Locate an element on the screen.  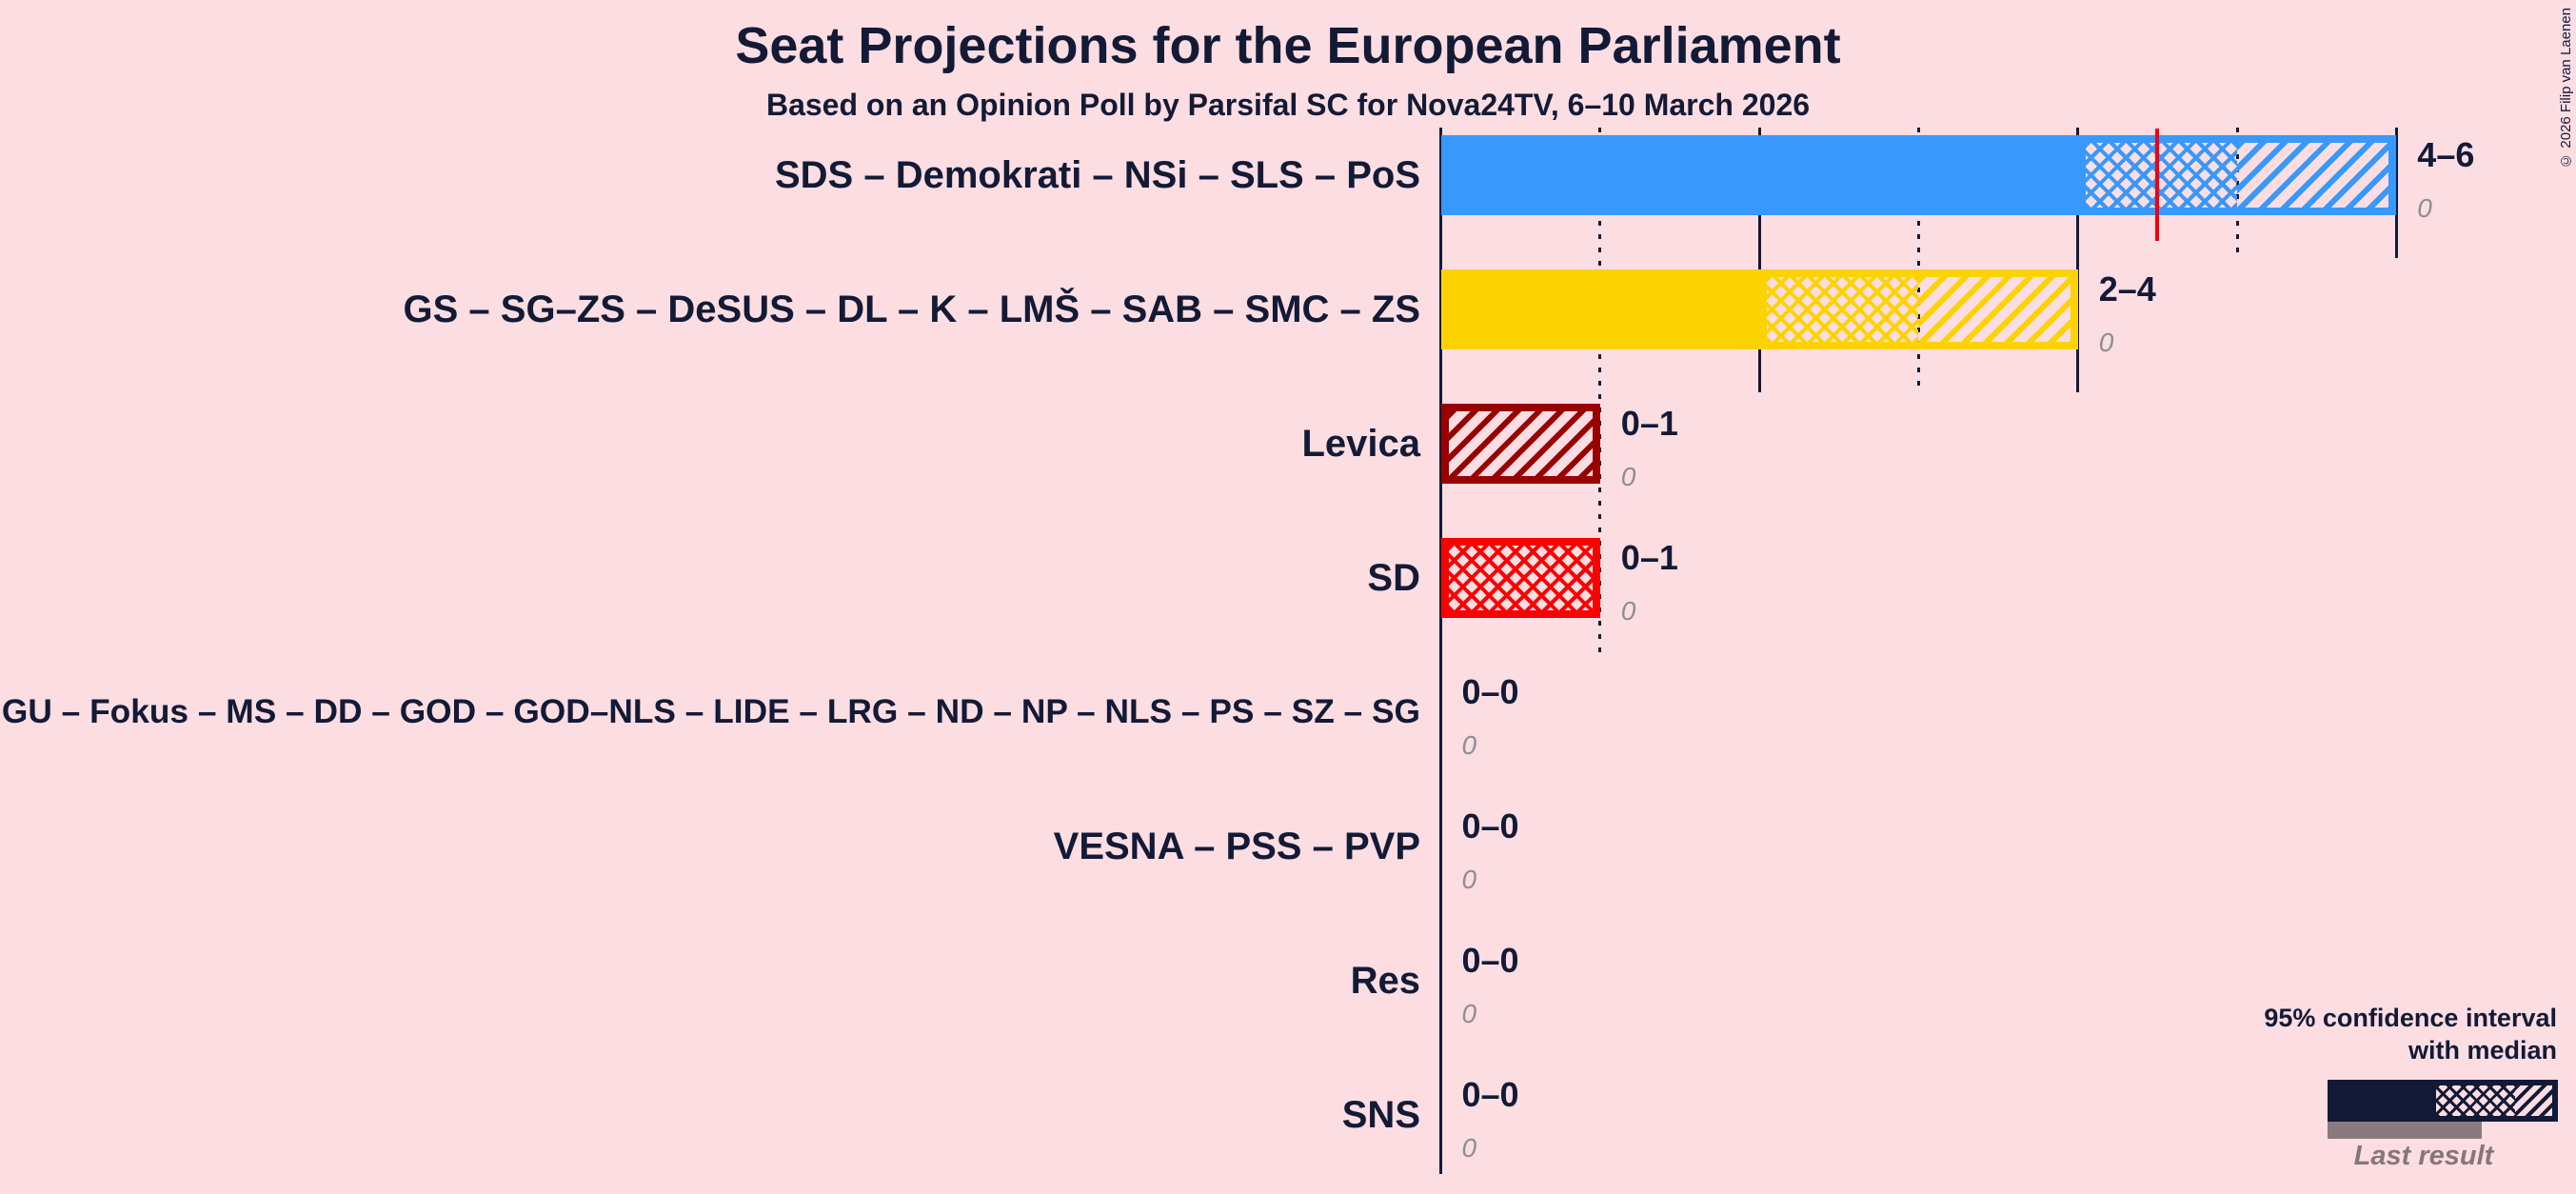
legend-last-result-label: Last result is located at coordinates (2423, 1156).